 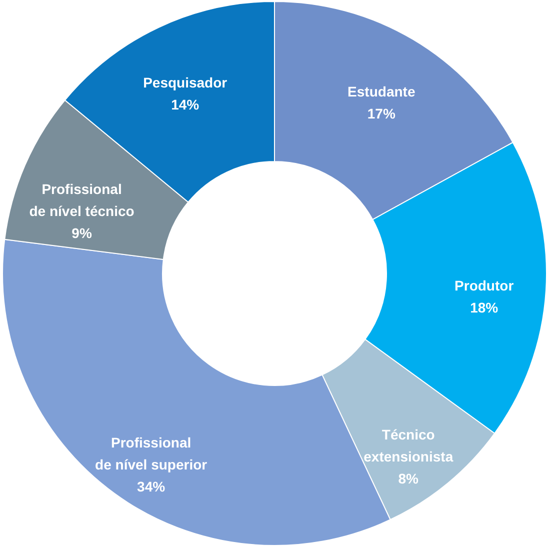 I want to click on data-label: 14%, so click(x=185, y=104).